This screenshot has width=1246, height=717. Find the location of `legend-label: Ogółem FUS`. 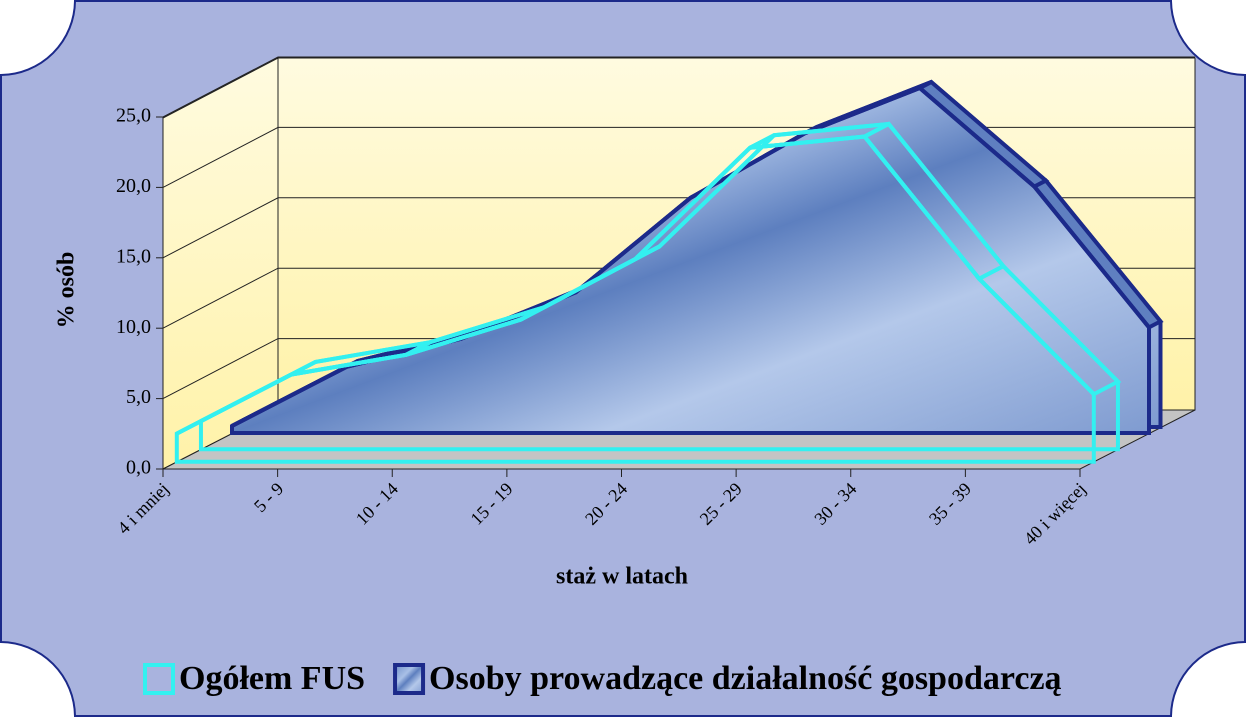

legend-label: Ogółem FUS is located at coordinates (272, 678).